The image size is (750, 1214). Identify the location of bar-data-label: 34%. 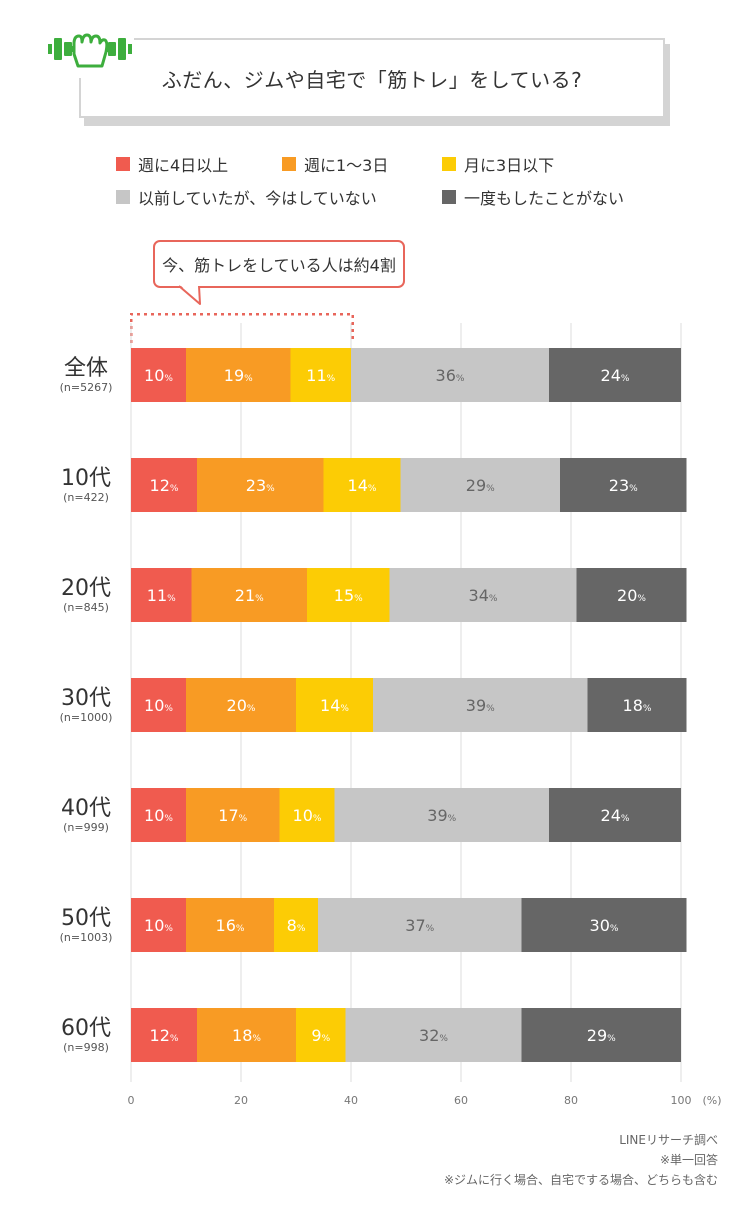
(483, 595).